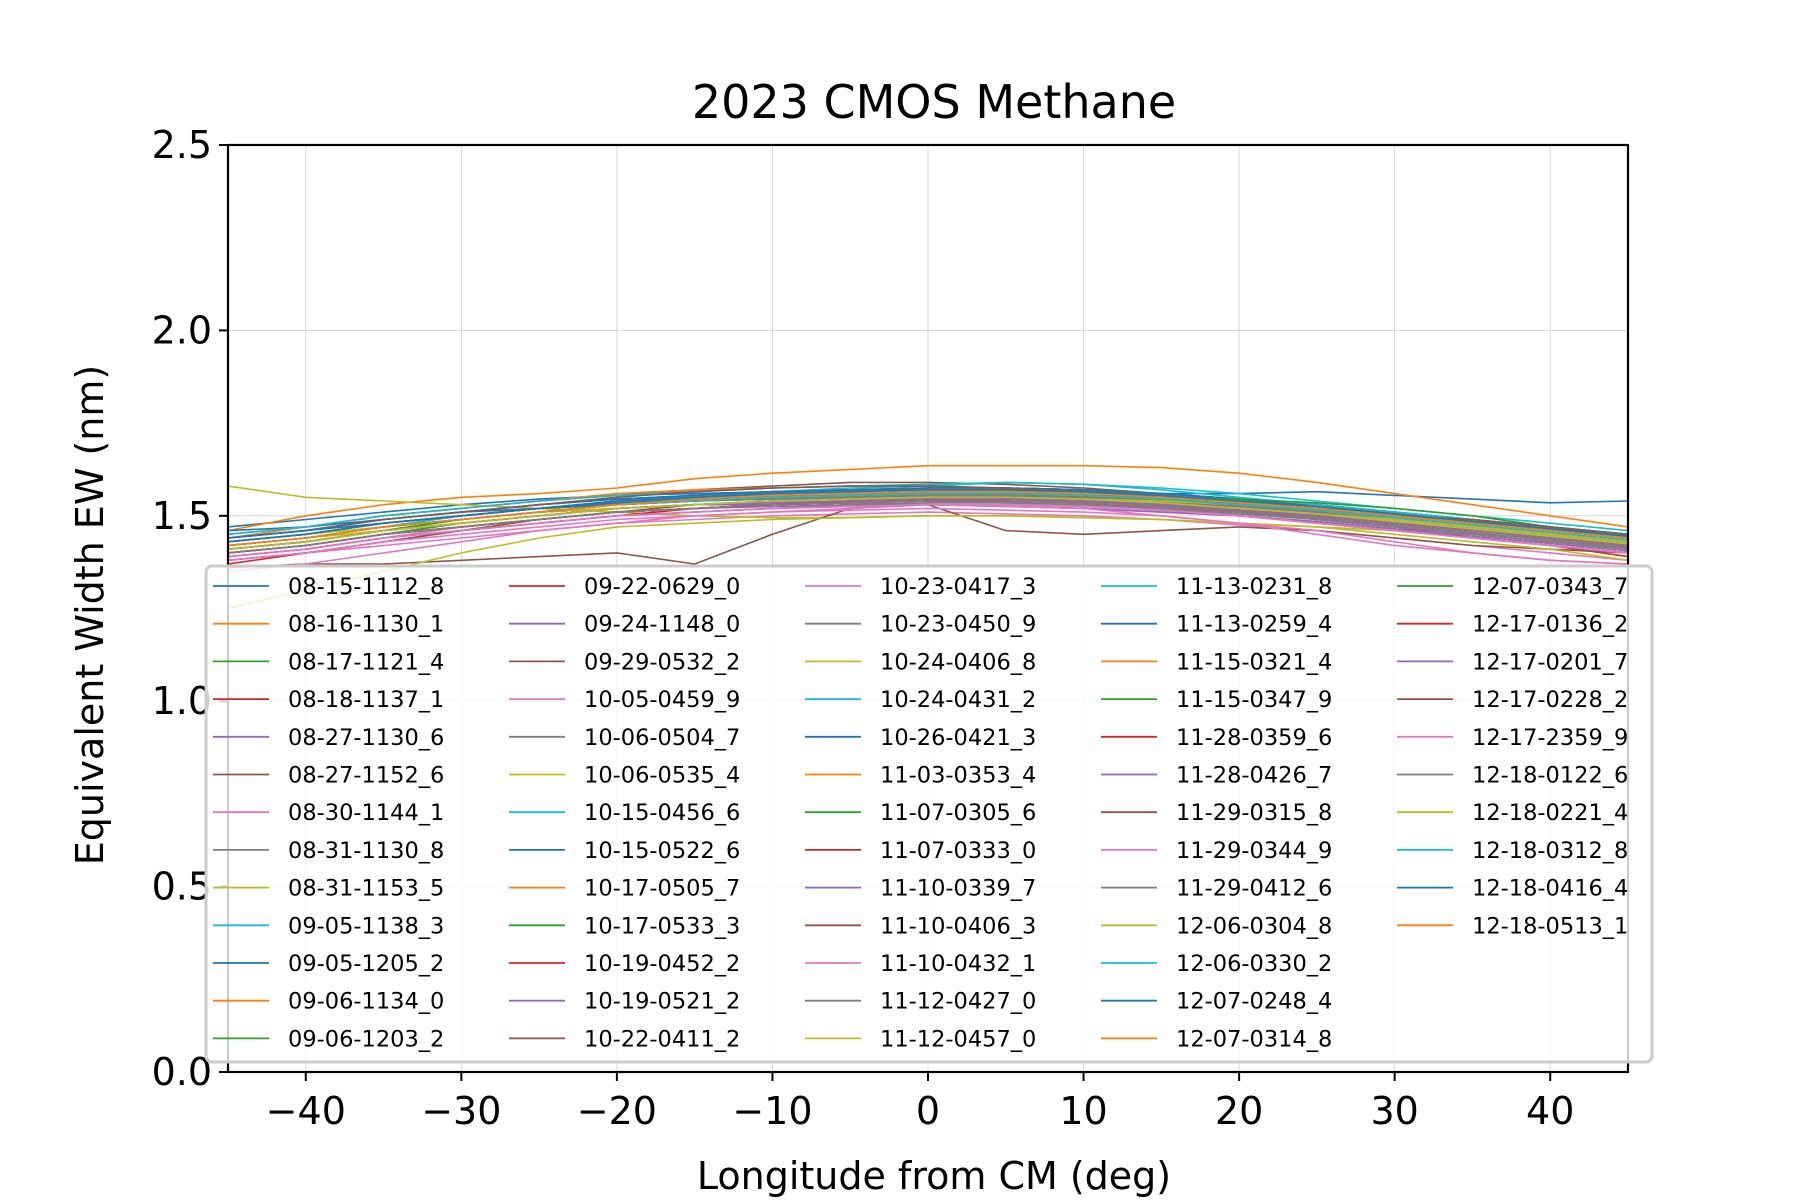 This screenshot has height=1200, width=1800. I want to click on legend-label: 08-17-1121_4, so click(366, 662).